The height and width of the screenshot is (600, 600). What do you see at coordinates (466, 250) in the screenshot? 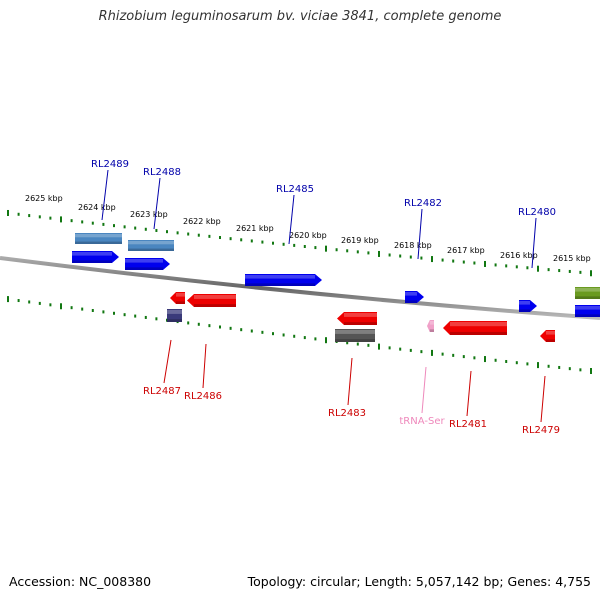
I see `scale-label: 2617 kbp` at bounding box center [466, 250].